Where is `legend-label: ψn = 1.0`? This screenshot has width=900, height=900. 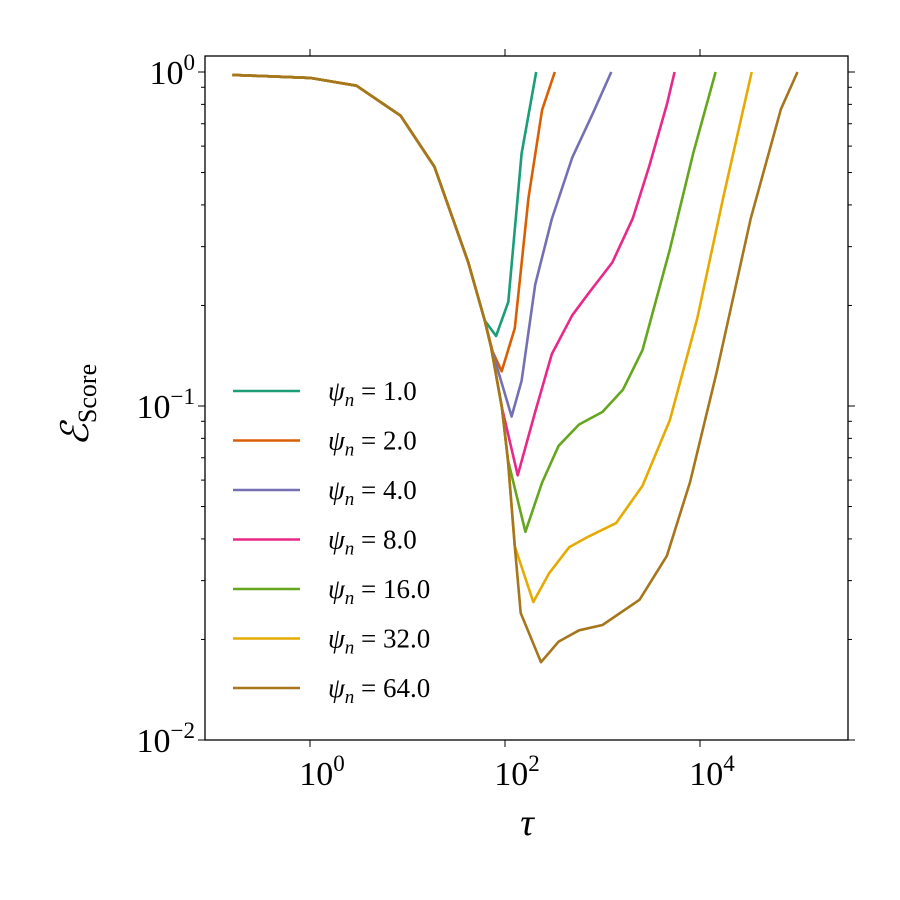
legend-label: ψn = 1.0 is located at coordinates (372, 393).